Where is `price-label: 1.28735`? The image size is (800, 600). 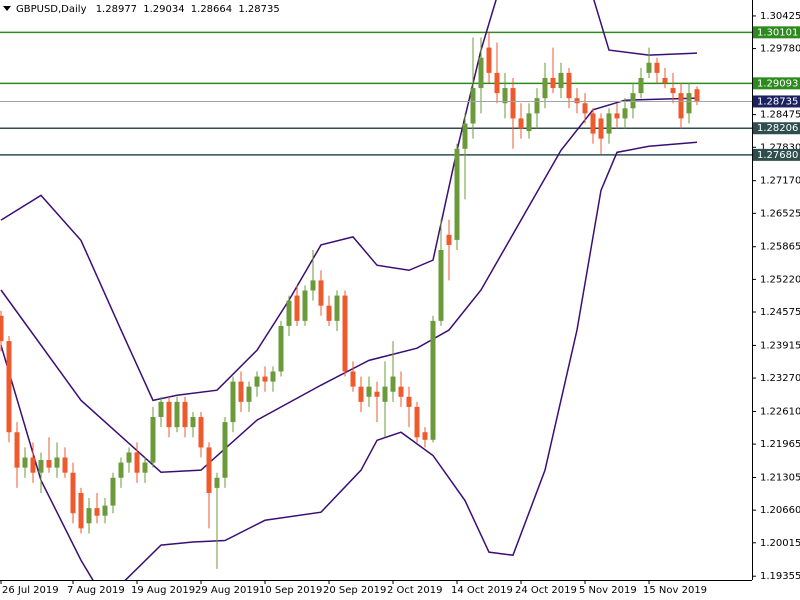
price-label: 1.28735 is located at coordinates (777, 101).